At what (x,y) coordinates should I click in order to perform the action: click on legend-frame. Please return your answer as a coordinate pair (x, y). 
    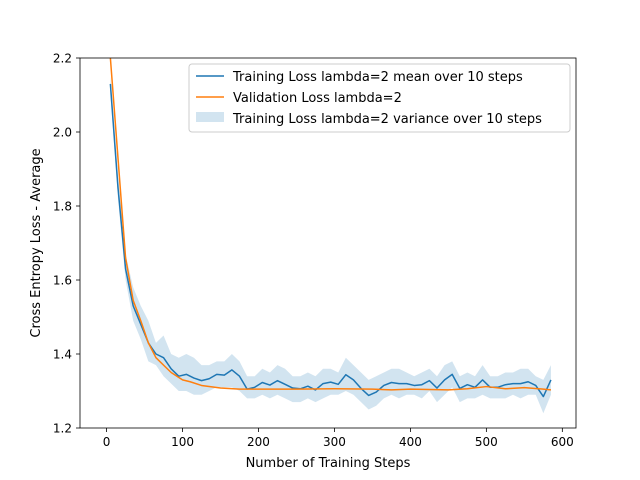
    Looking at the image, I should click on (379, 98).